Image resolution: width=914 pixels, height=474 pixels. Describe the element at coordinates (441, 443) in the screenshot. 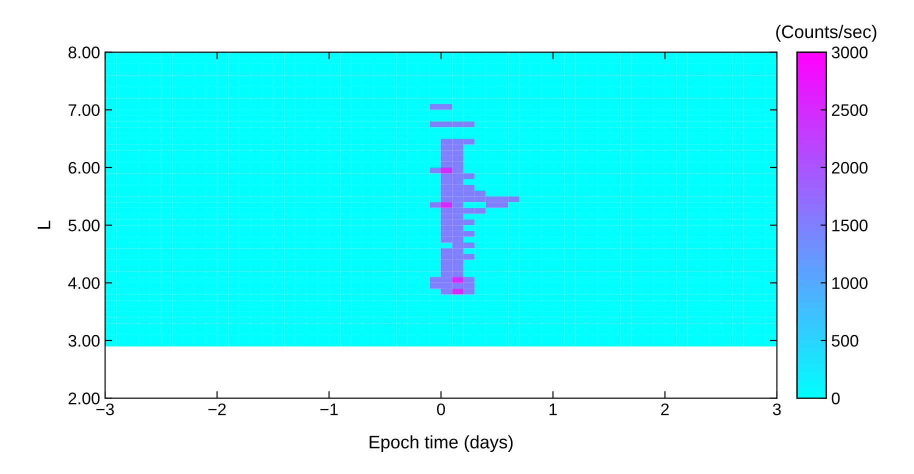

I see `x-axis-title: Epoch time (days)` at that location.